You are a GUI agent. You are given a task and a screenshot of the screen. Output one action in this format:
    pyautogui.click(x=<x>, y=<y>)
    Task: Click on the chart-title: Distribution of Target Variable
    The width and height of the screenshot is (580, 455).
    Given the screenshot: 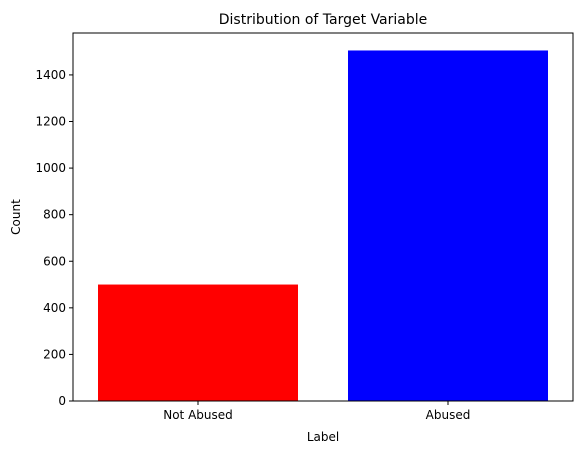 What is the action you would take?
    pyautogui.click(x=323, y=20)
    